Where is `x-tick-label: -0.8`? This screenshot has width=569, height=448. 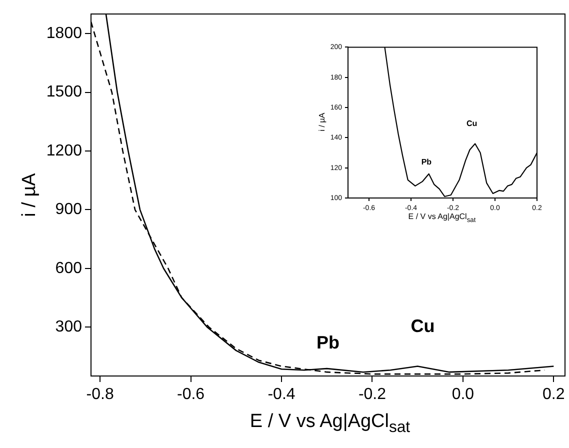 x-tick-label: -0.8 is located at coordinates (100, 395).